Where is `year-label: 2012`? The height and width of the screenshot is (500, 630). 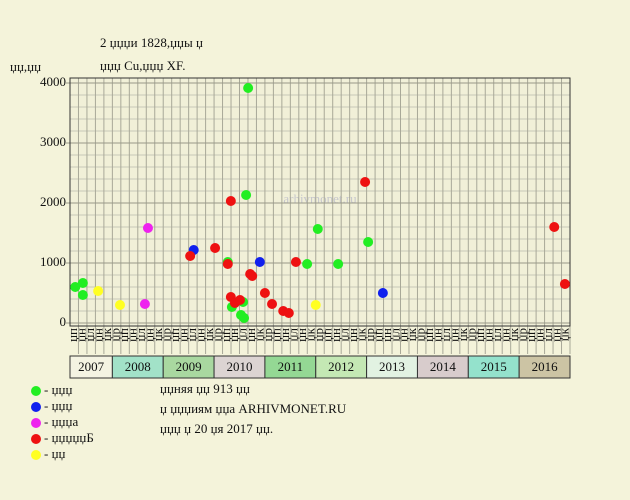 year-label: 2012 is located at coordinates (341, 366).